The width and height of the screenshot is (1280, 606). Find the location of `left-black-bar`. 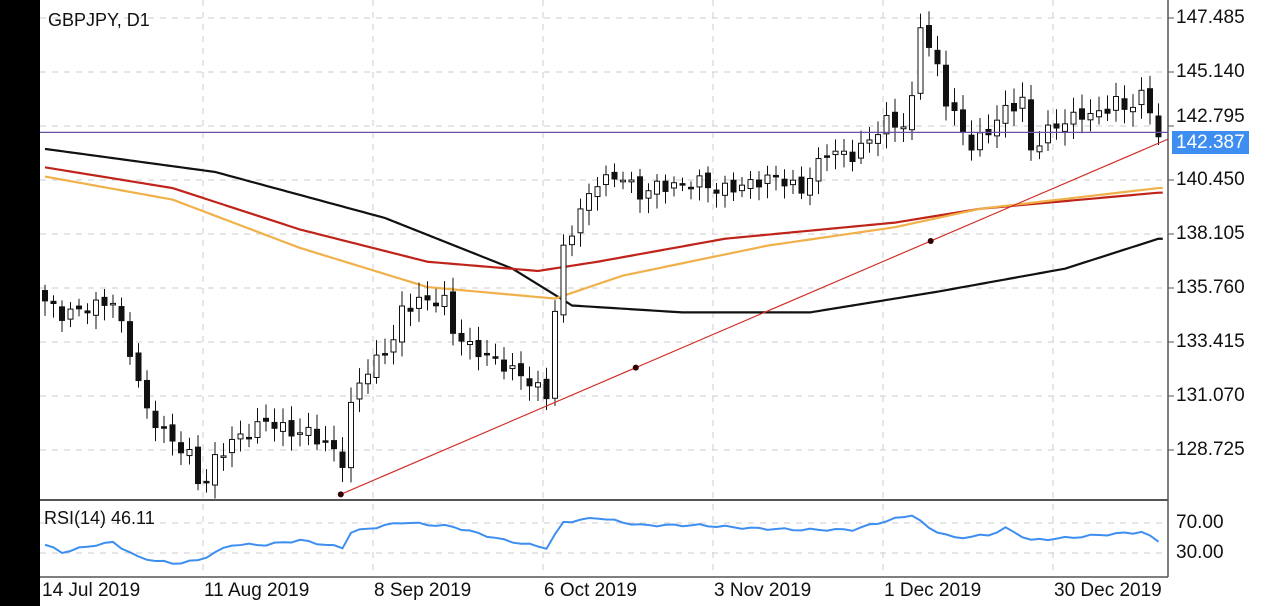

left-black-bar is located at coordinates (20, 303).